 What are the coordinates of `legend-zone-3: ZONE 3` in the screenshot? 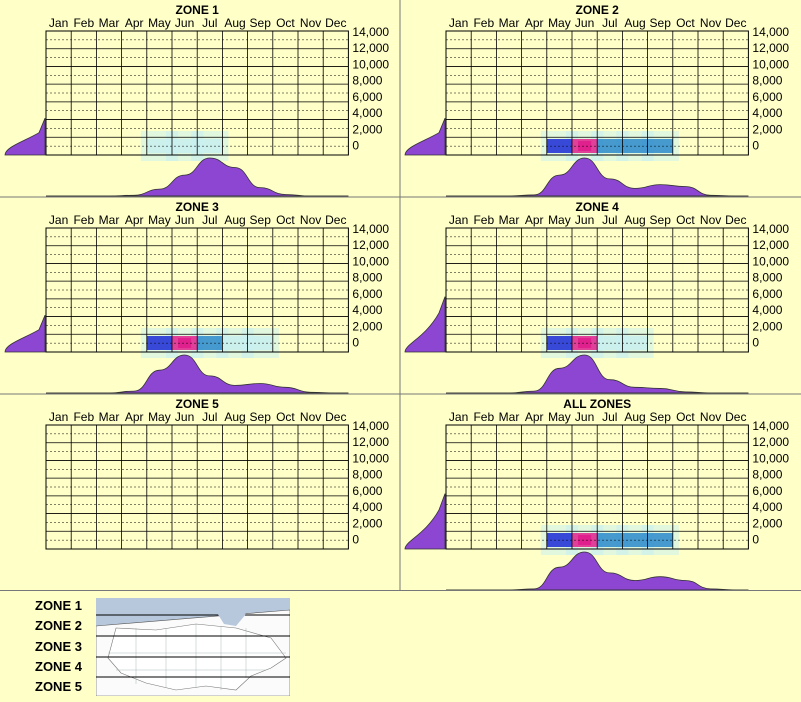 It's located at (58, 646).